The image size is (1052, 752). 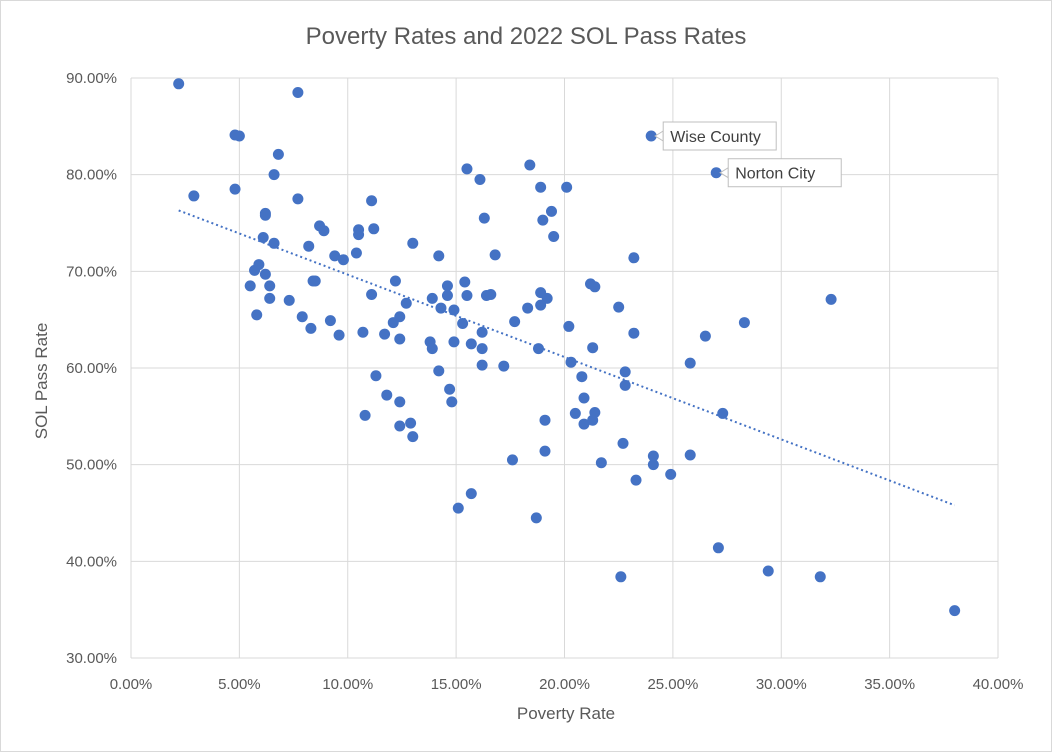 What do you see at coordinates (131, 684) in the screenshot?
I see `x-tick-label: 0.00%` at bounding box center [131, 684].